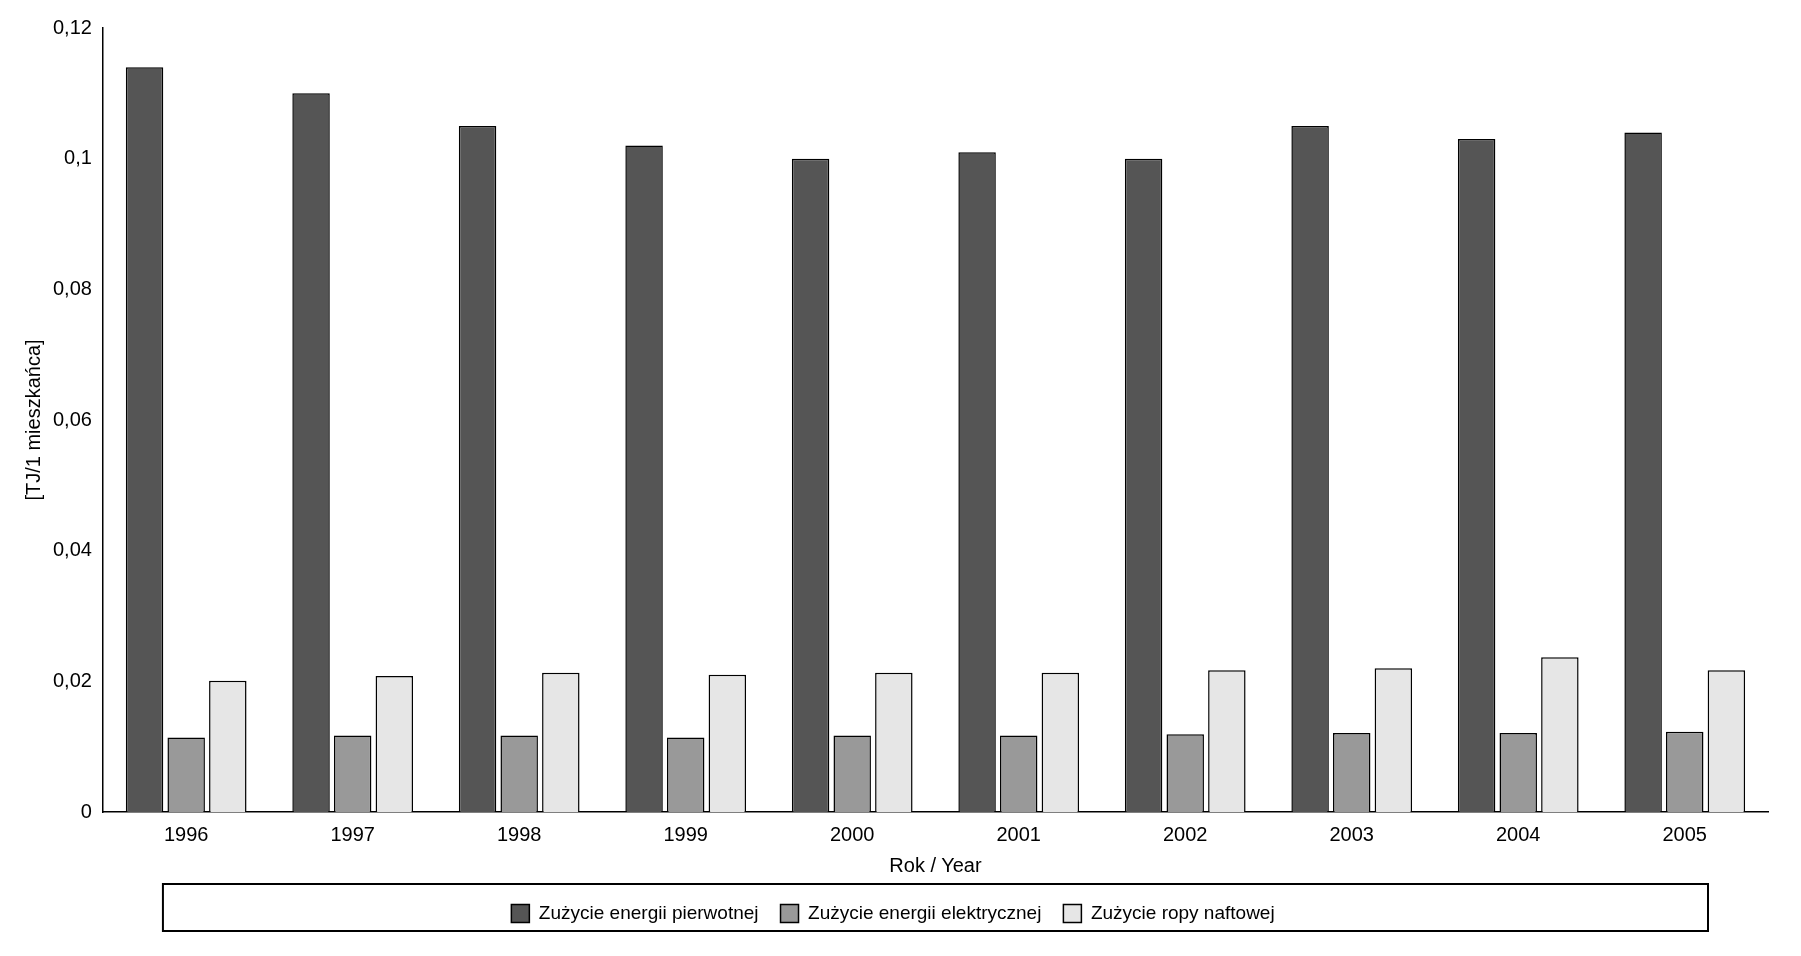 The width and height of the screenshot is (1801, 956). Describe the element at coordinates (78, 157) in the screenshot. I see `y-tick-label: 0,1` at that location.